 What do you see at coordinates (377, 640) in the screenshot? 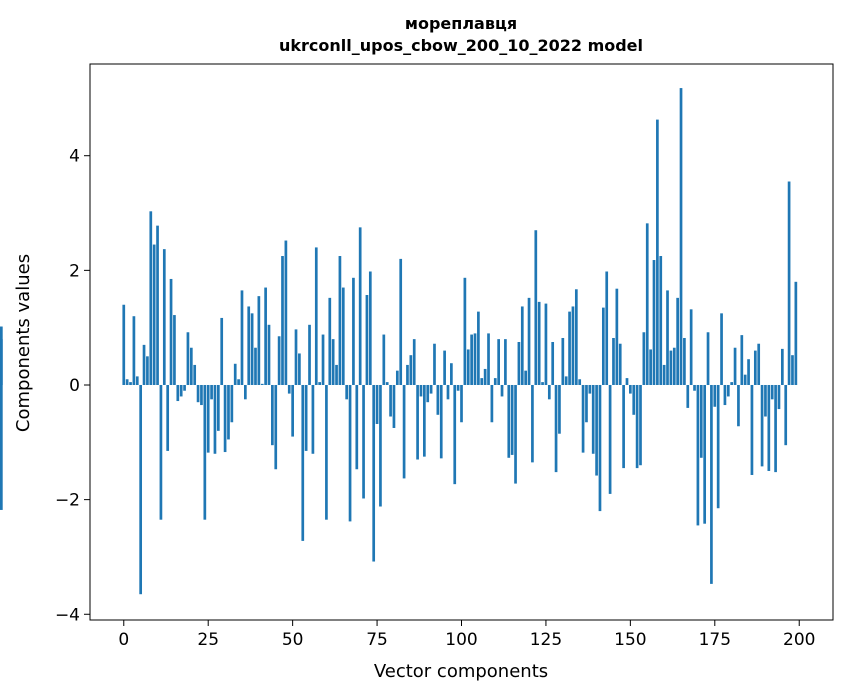
I see `x-tick-label: 75` at bounding box center [377, 640].